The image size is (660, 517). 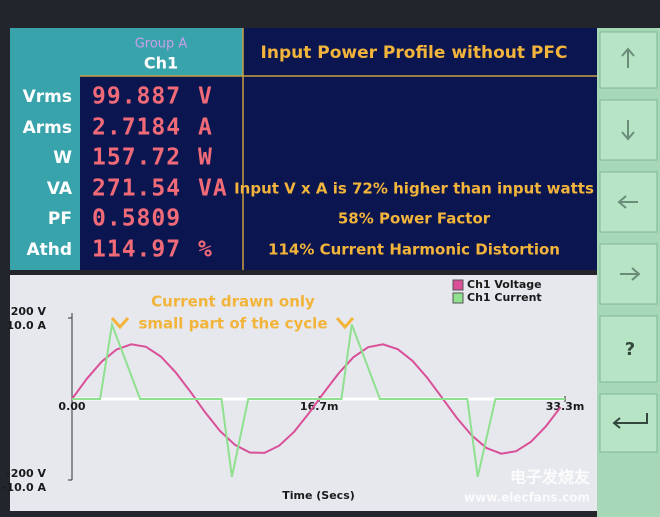 What do you see at coordinates (565, 406) in the screenshot?
I see `x-tick-label: 33.3m` at bounding box center [565, 406].